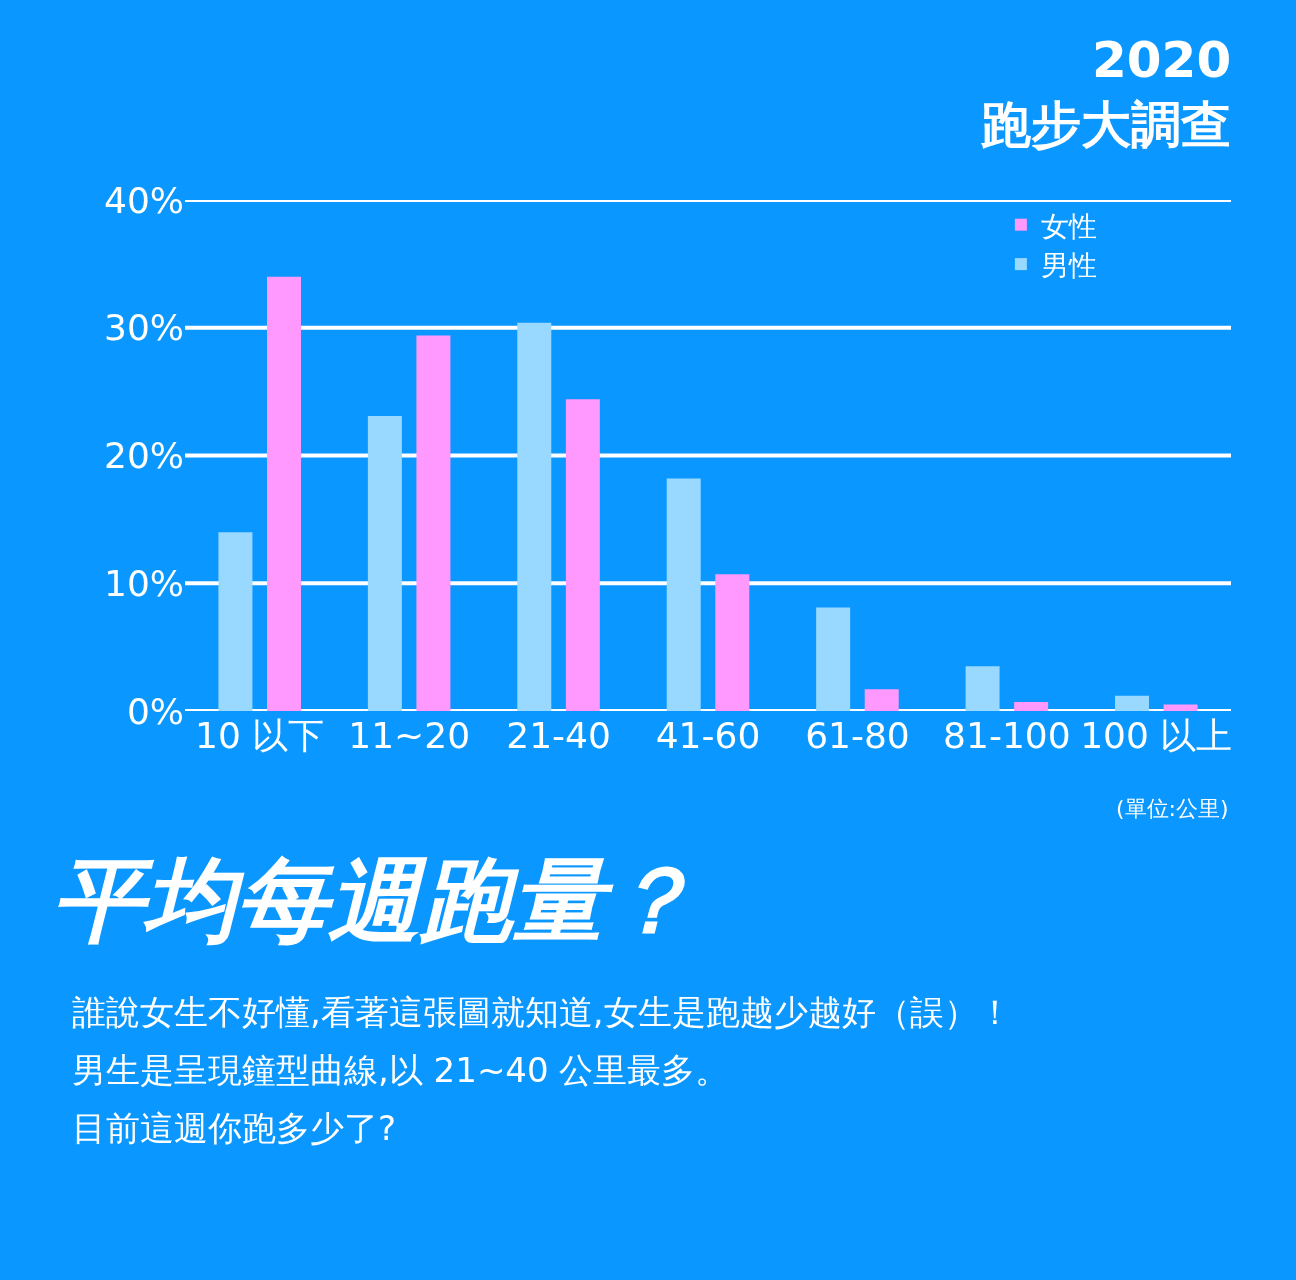 Image resolution: width=1296 pixels, height=1280 pixels. I want to click on x-tick-label: 21-40, so click(558, 735).